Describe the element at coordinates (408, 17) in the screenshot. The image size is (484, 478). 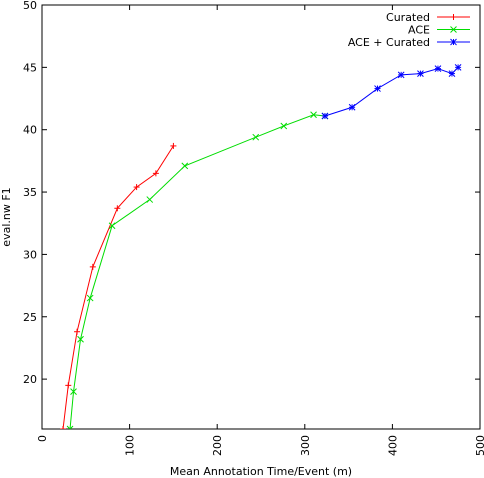
I see `legend-label: Curated` at that location.